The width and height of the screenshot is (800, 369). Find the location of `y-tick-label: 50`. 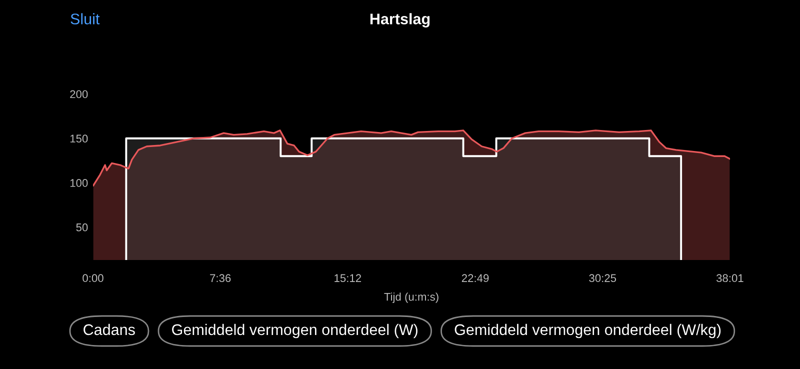

y-tick-label: 50 is located at coordinates (82, 227).